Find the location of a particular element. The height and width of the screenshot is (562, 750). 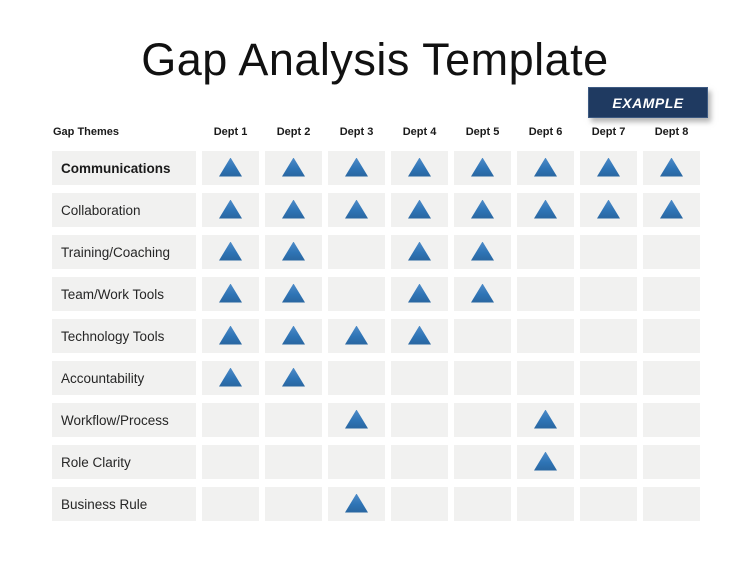

column-header-dept-1: Dept 1 is located at coordinates (230, 132).